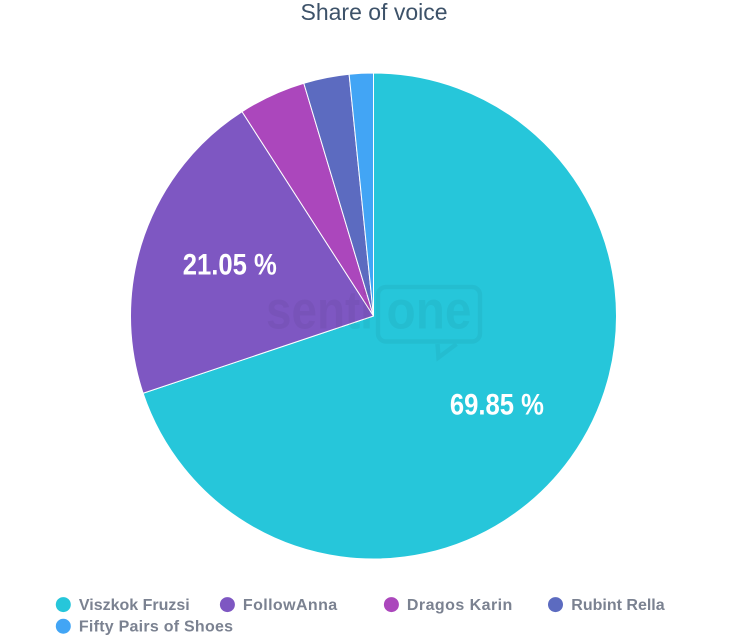 This screenshot has width=748, height=642. I want to click on svg-text: one, so click(429, 311).